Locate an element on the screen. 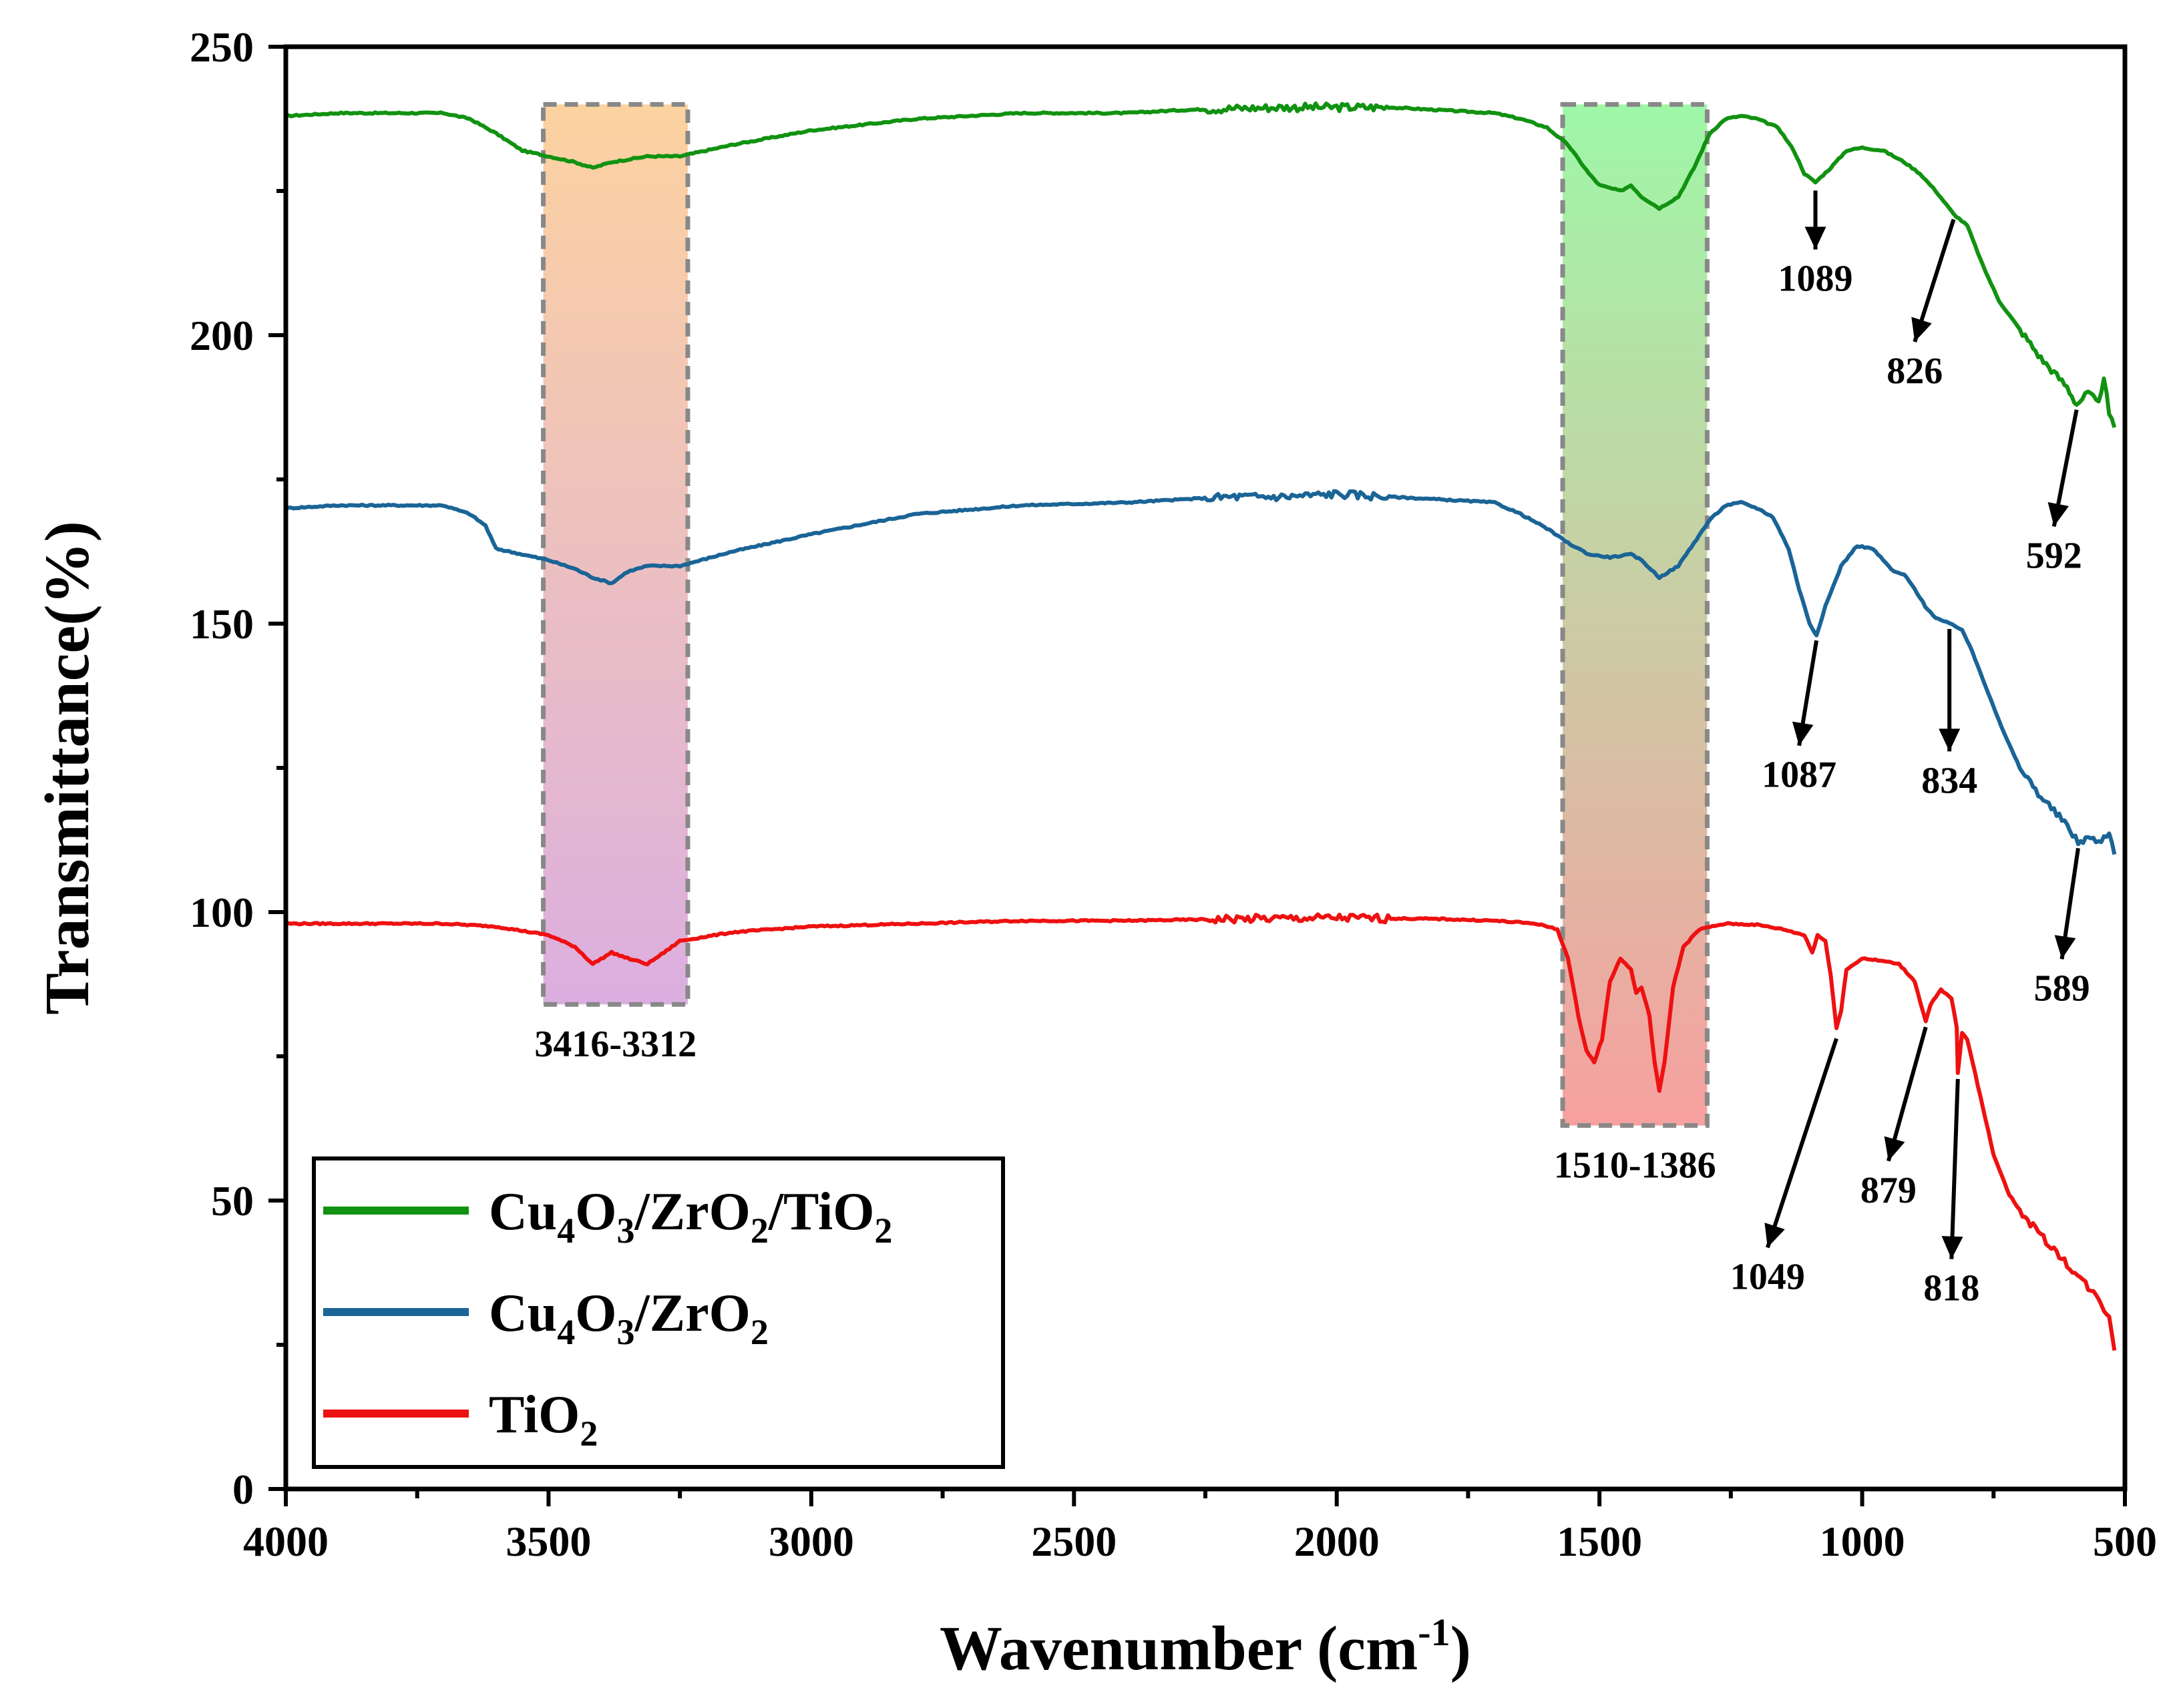  legend-label-0-part-6: /TiO is located at coordinates (822, 1212).